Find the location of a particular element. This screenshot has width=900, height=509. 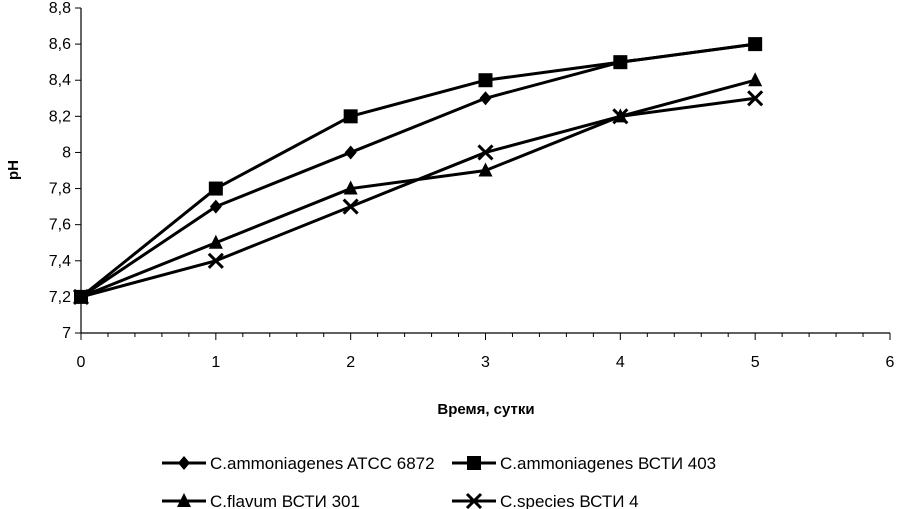

y-axis-title: pH is located at coordinates (13, 170).